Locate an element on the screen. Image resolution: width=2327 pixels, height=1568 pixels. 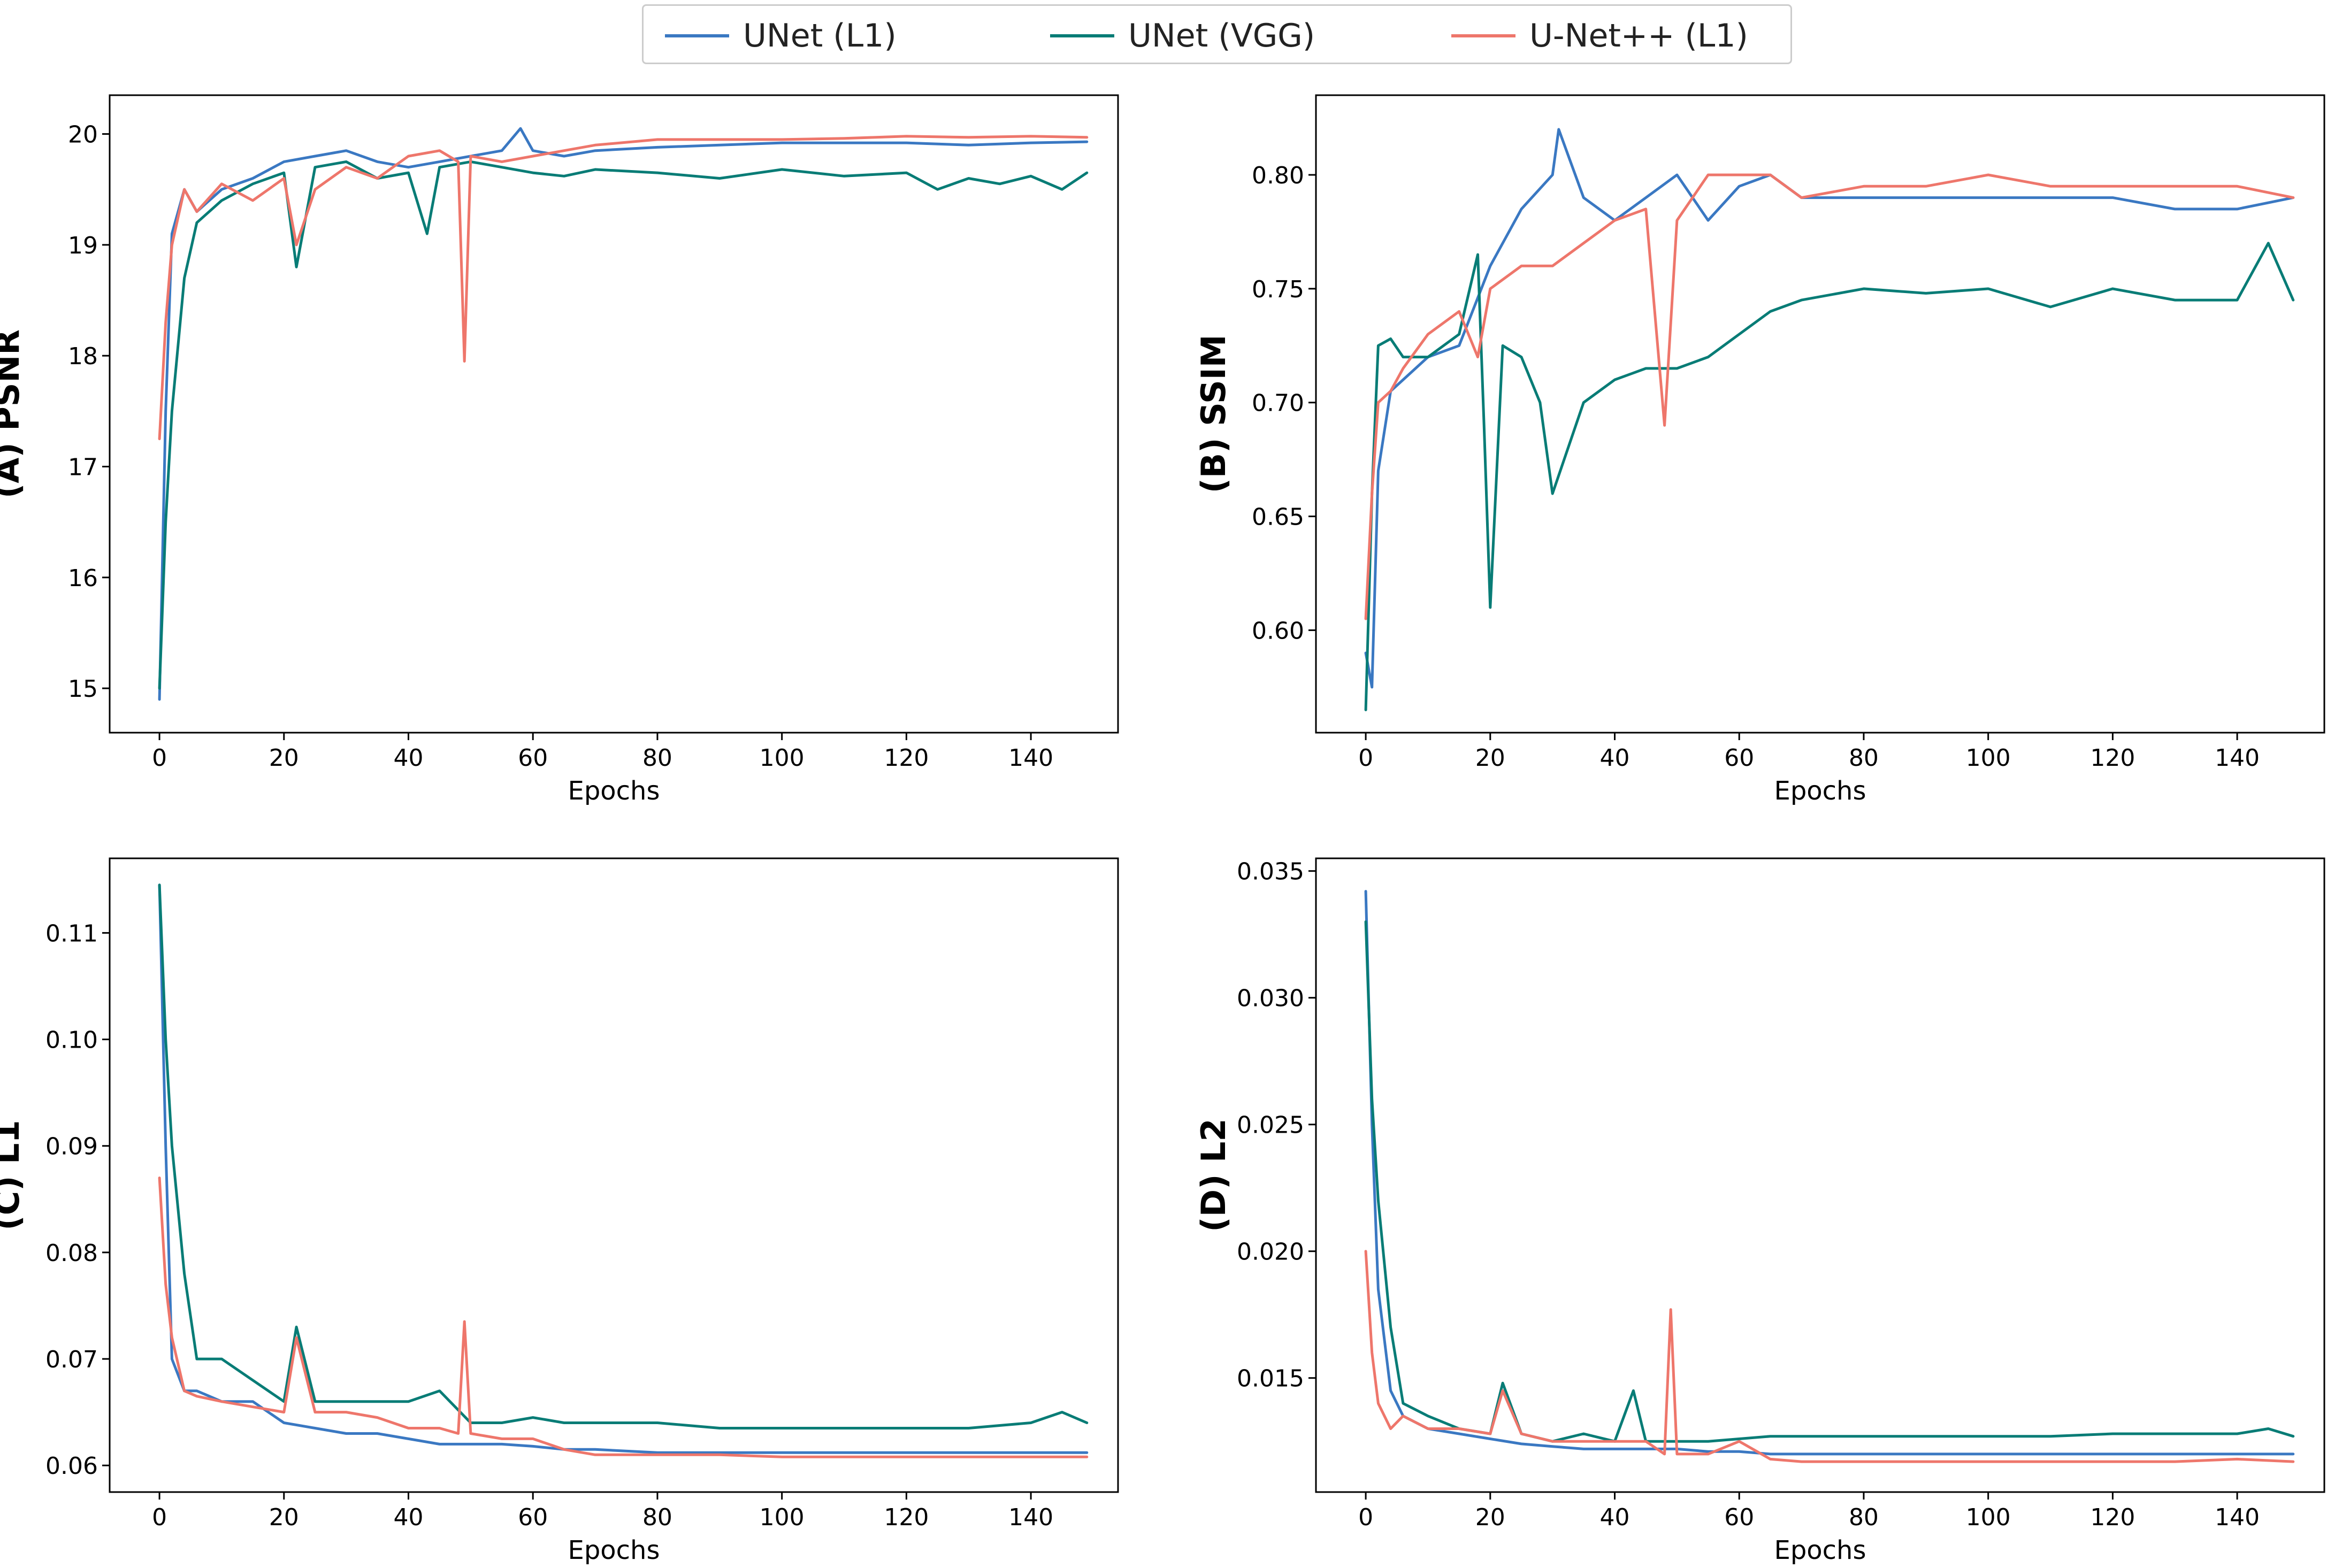
x-tick-label-0-5: 100 is located at coordinates (782, 758).